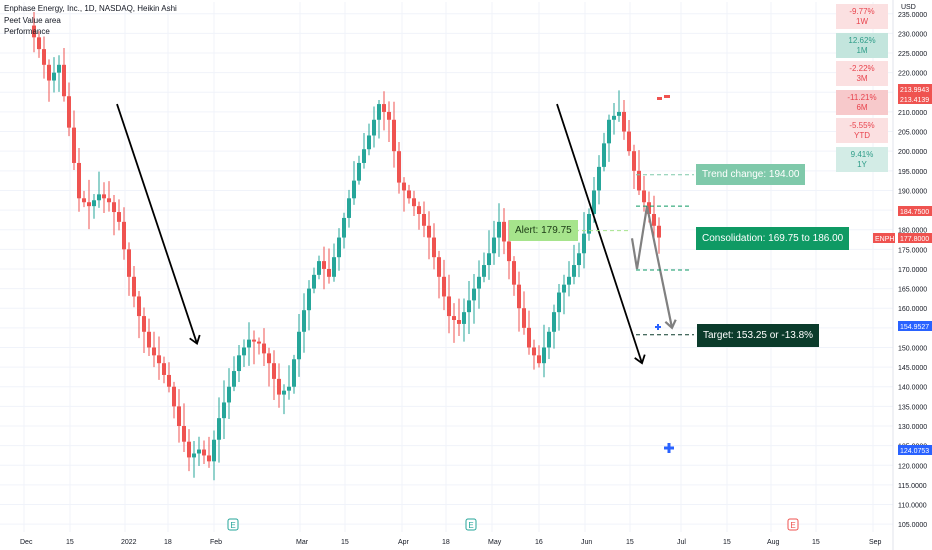 Image resolution: width=932 pixels, height=550 pixels. Describe the element at coordinates (129, 542) in the screenshot. I see `x-tick-label: 2022` at that location.